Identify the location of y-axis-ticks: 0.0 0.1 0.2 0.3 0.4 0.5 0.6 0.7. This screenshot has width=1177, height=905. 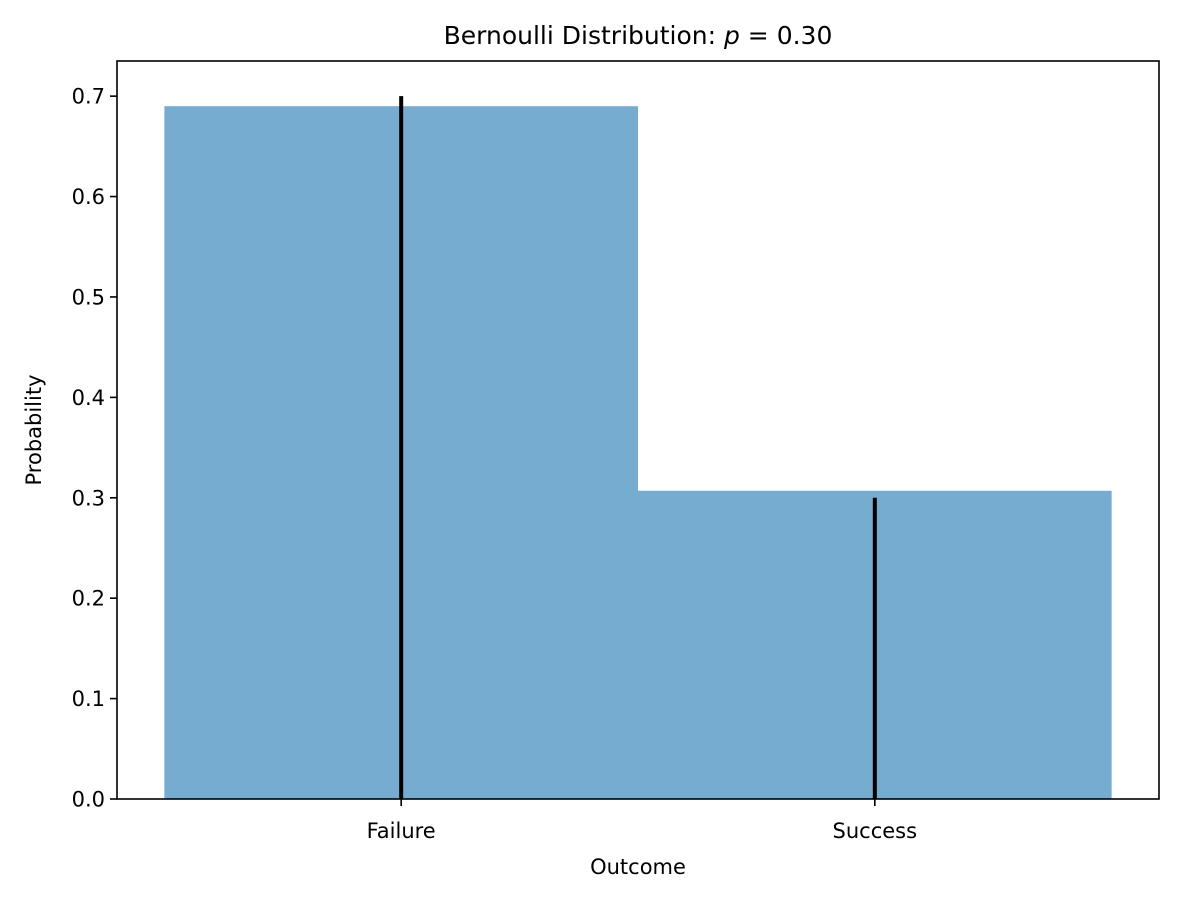
(94, 448).